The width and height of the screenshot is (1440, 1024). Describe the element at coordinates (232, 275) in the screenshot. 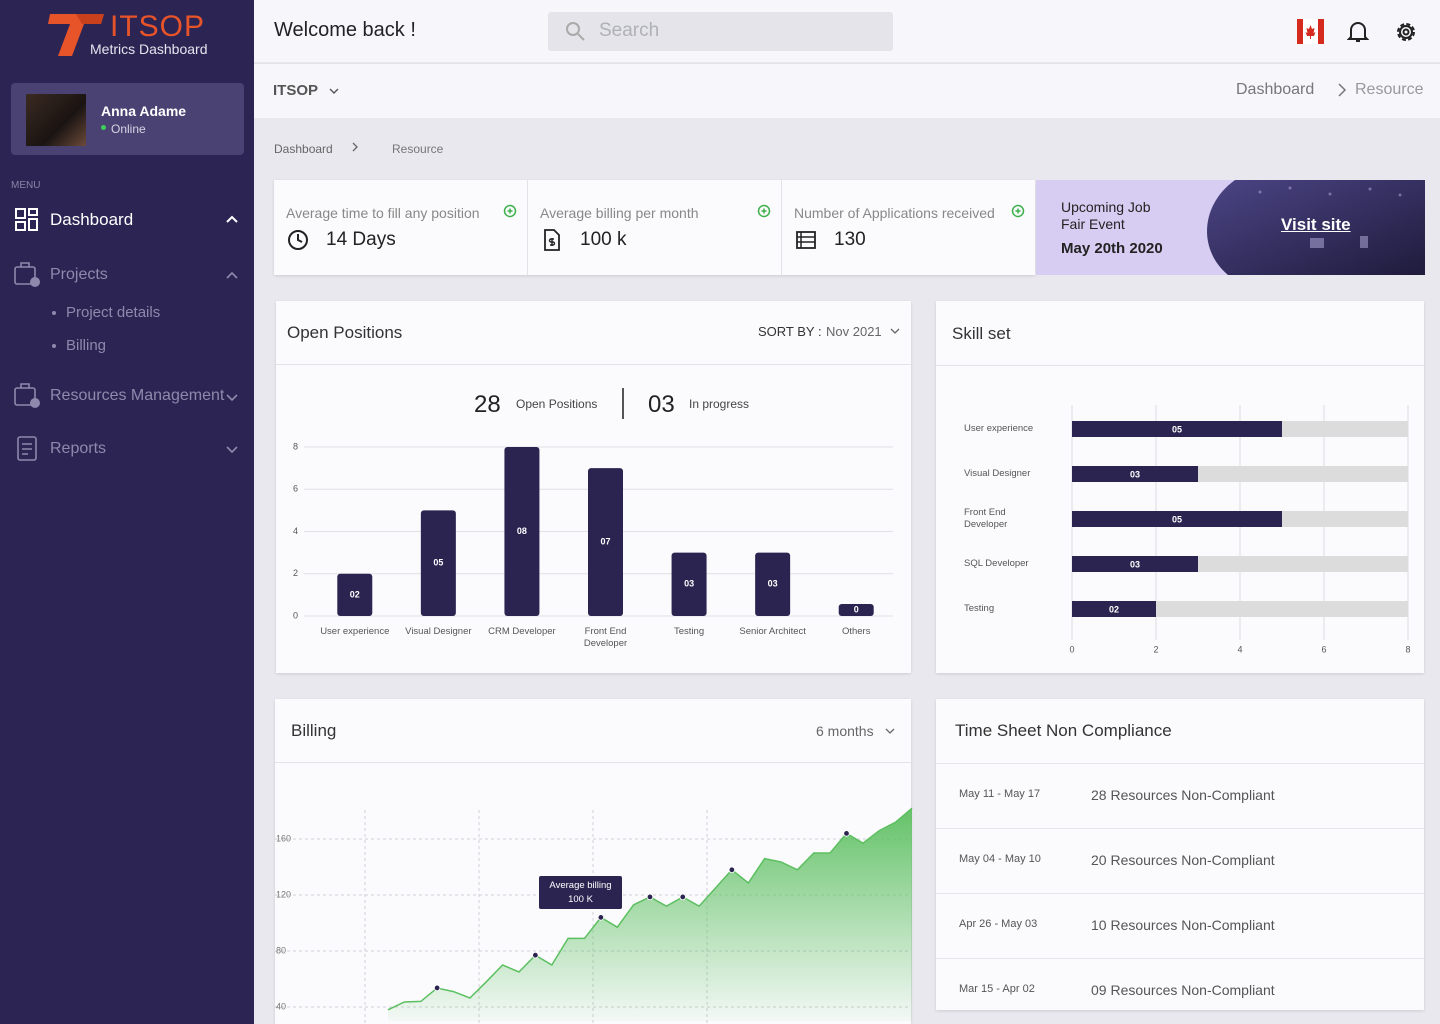

I see `chevron-up` at that location.